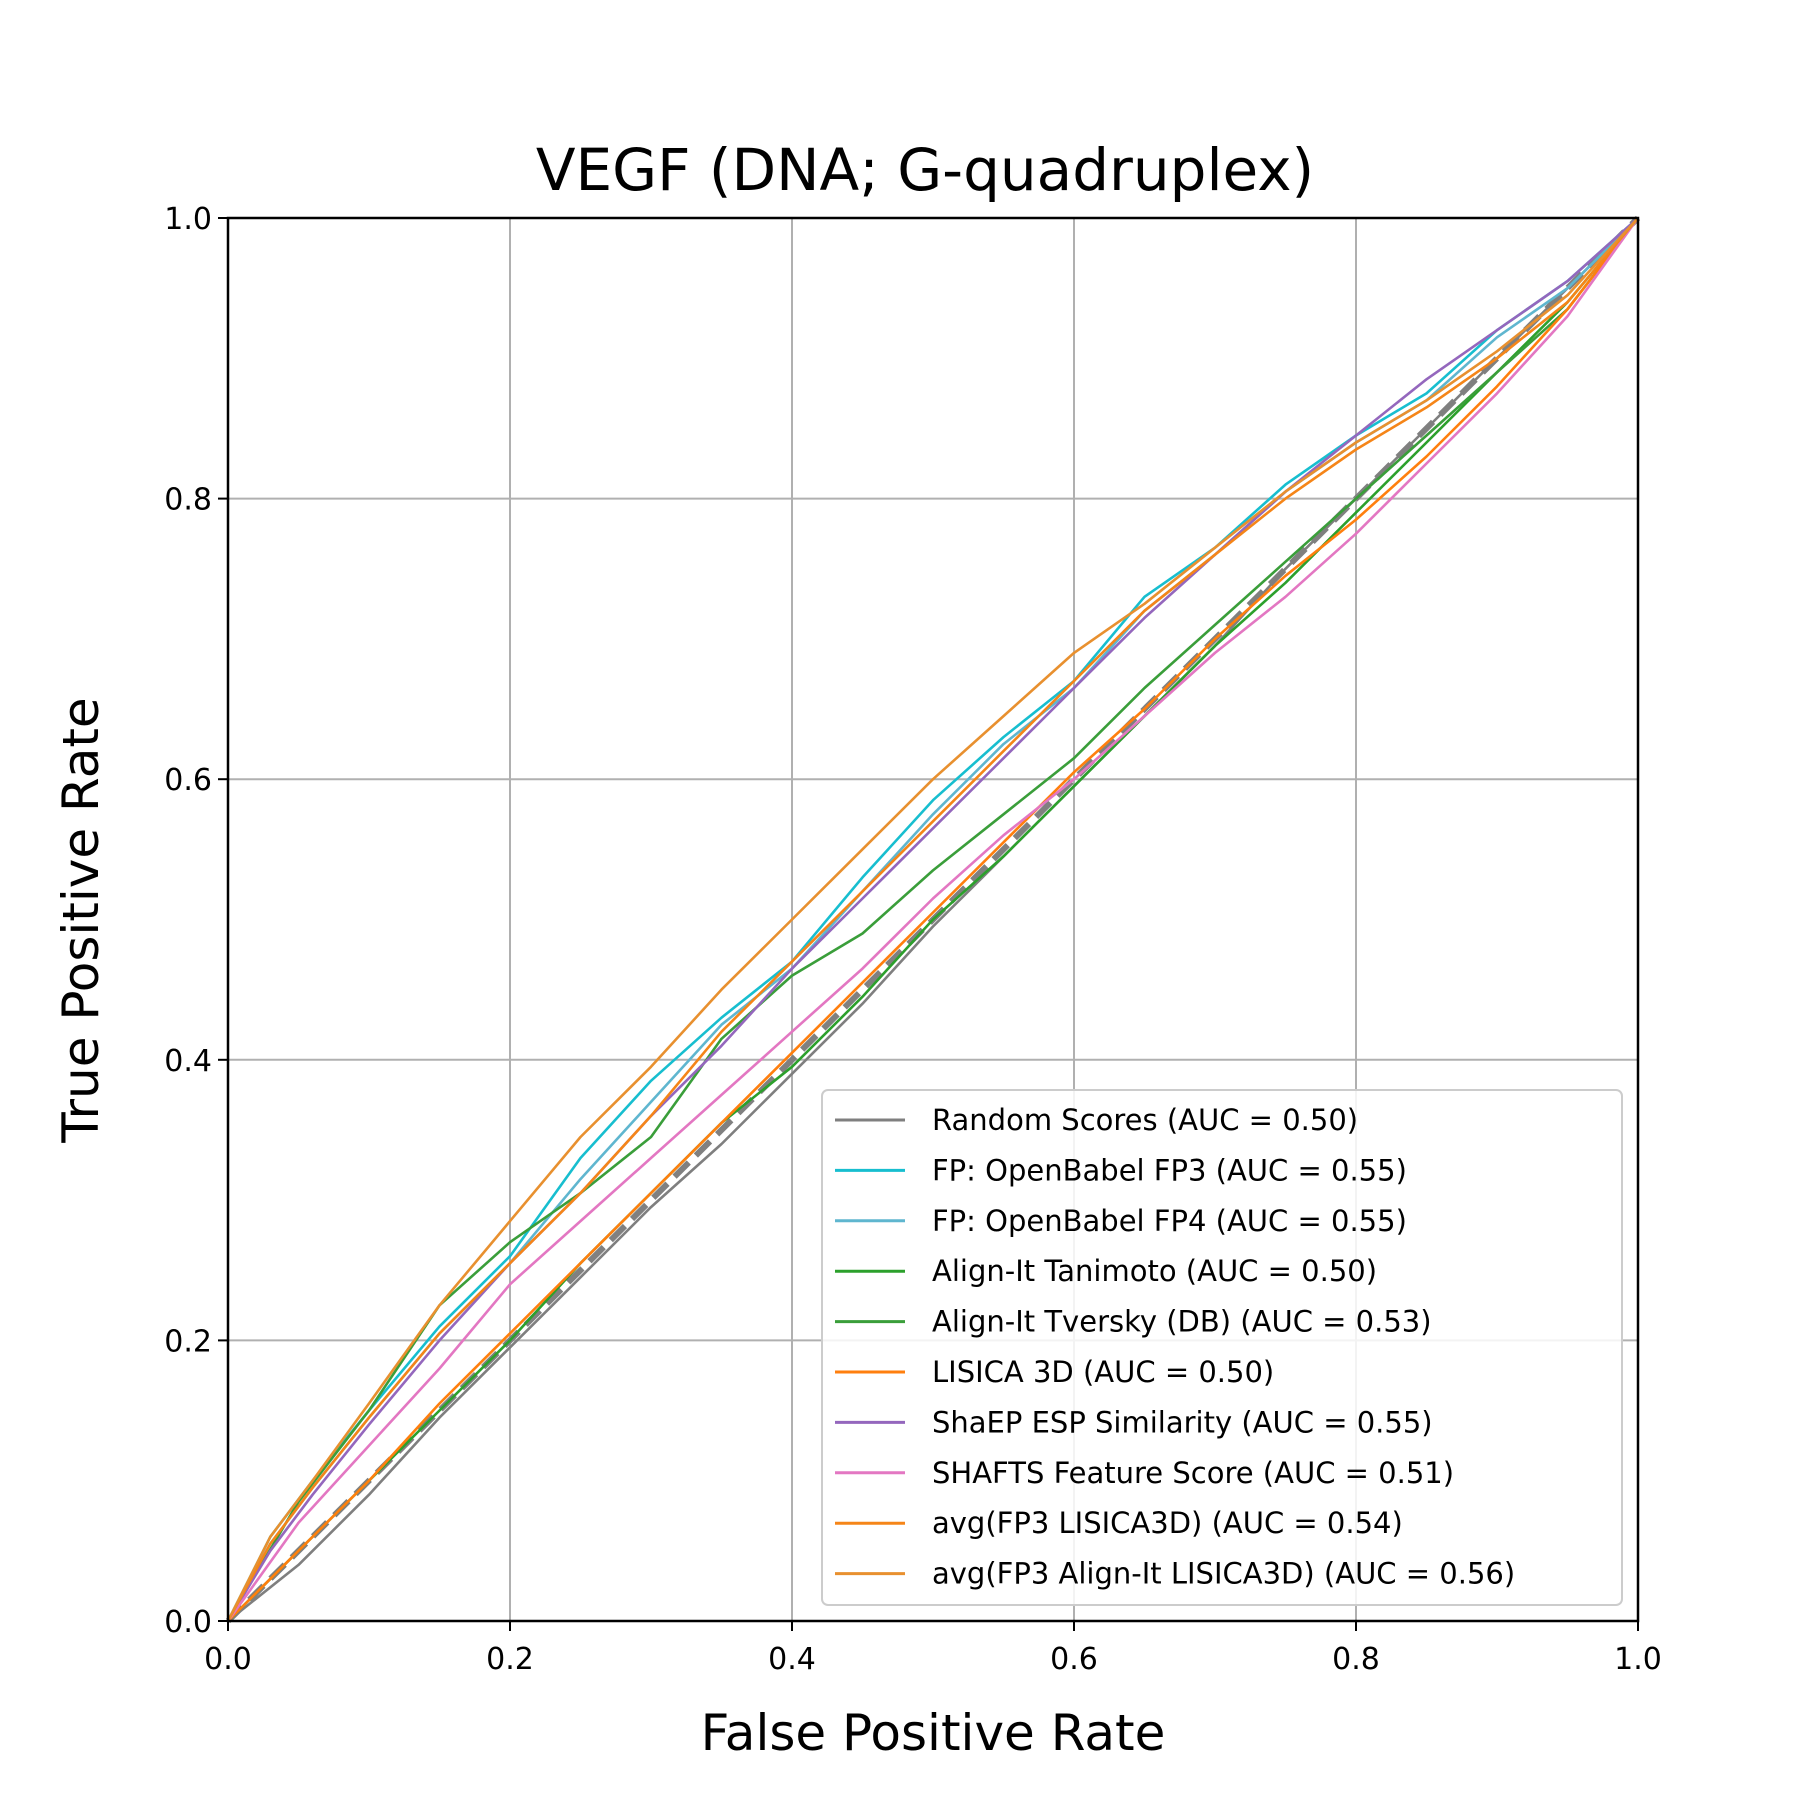 The width and height of the screenshot is (1800, 1800). I want to click on y-axis-title: True Positive Rate, so click(81, 920).